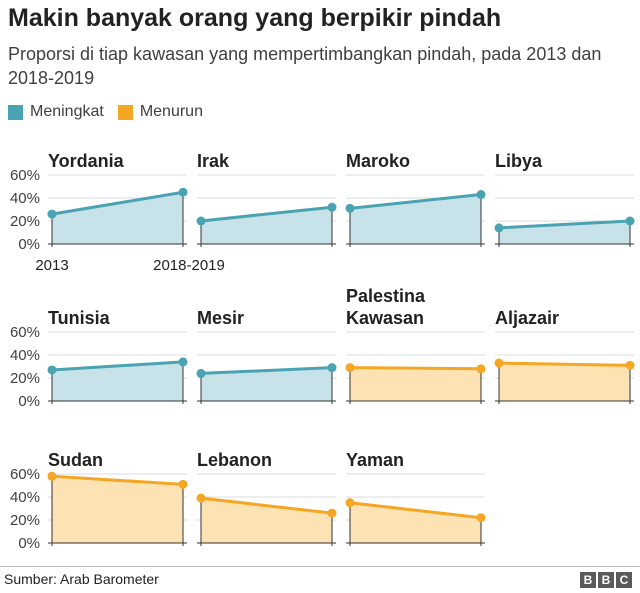  I want to click on panel-mesir: Mesir, so click(266, 356).